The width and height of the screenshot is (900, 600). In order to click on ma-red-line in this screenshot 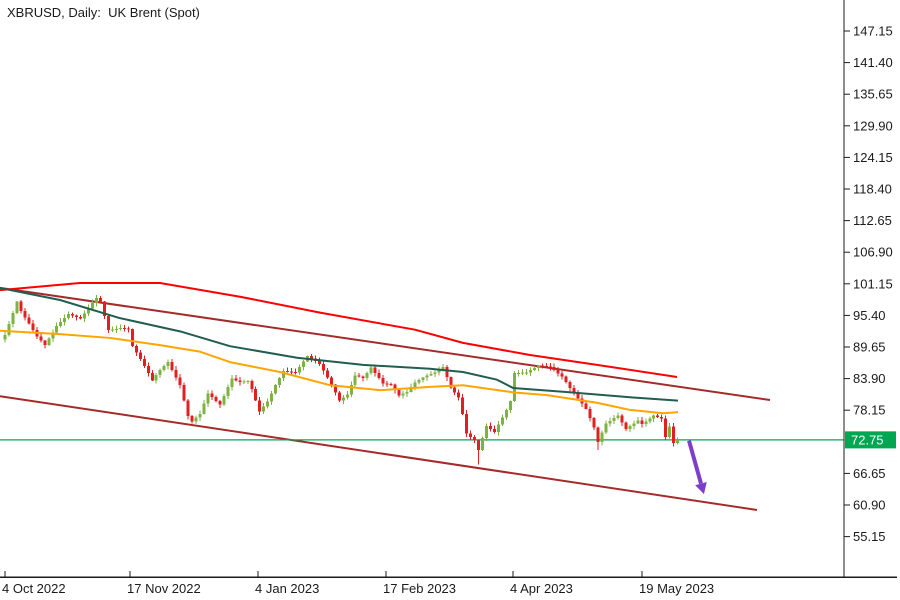, I will do `click(339, 329)`.